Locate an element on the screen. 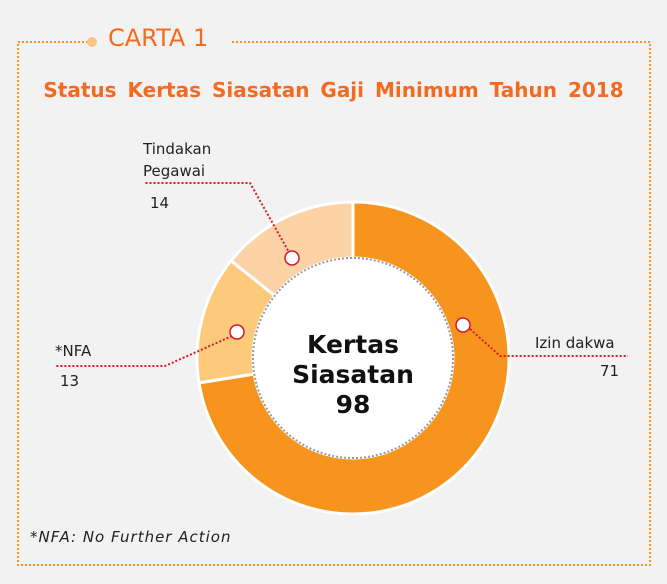 The height and width of the screenshot is (584, 667). value-label: 71 is located at coordinates (610, 371).